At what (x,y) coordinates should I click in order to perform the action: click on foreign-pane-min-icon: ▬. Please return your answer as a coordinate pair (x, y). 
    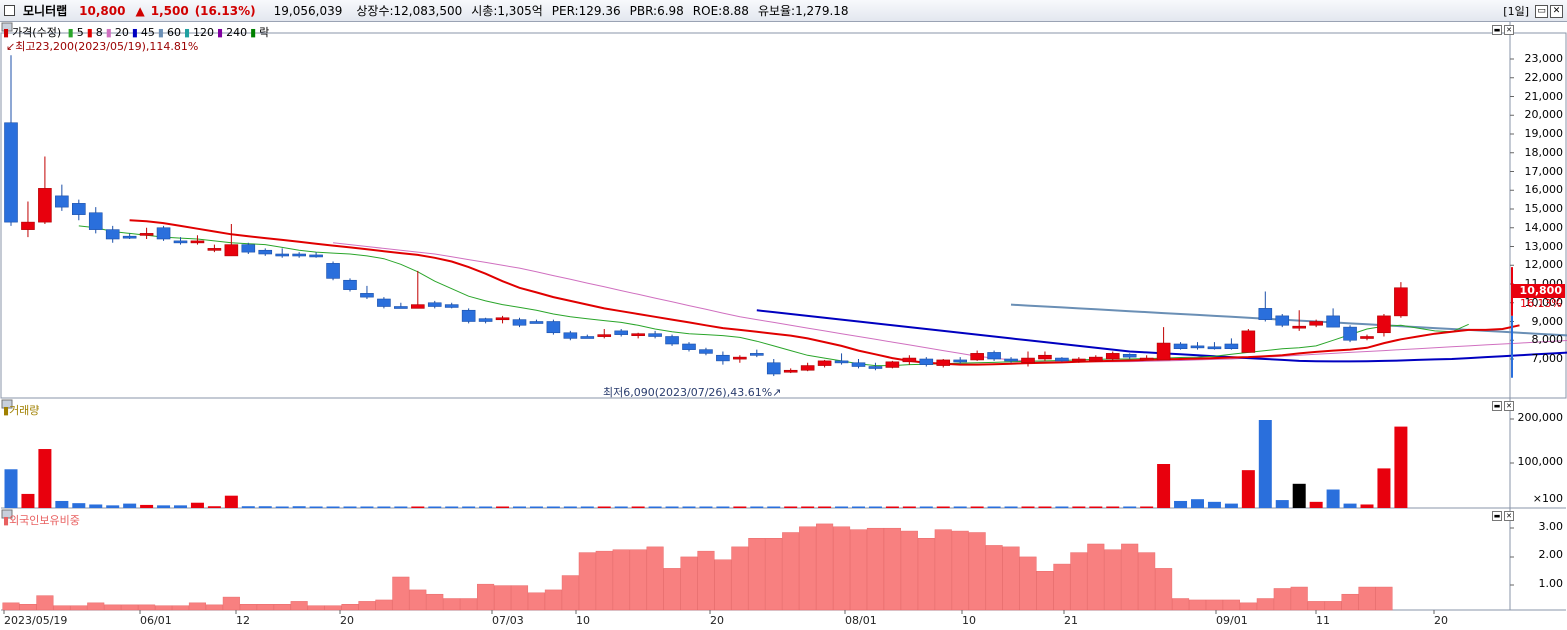
    Looking at the image, I should click on (1497, 516).